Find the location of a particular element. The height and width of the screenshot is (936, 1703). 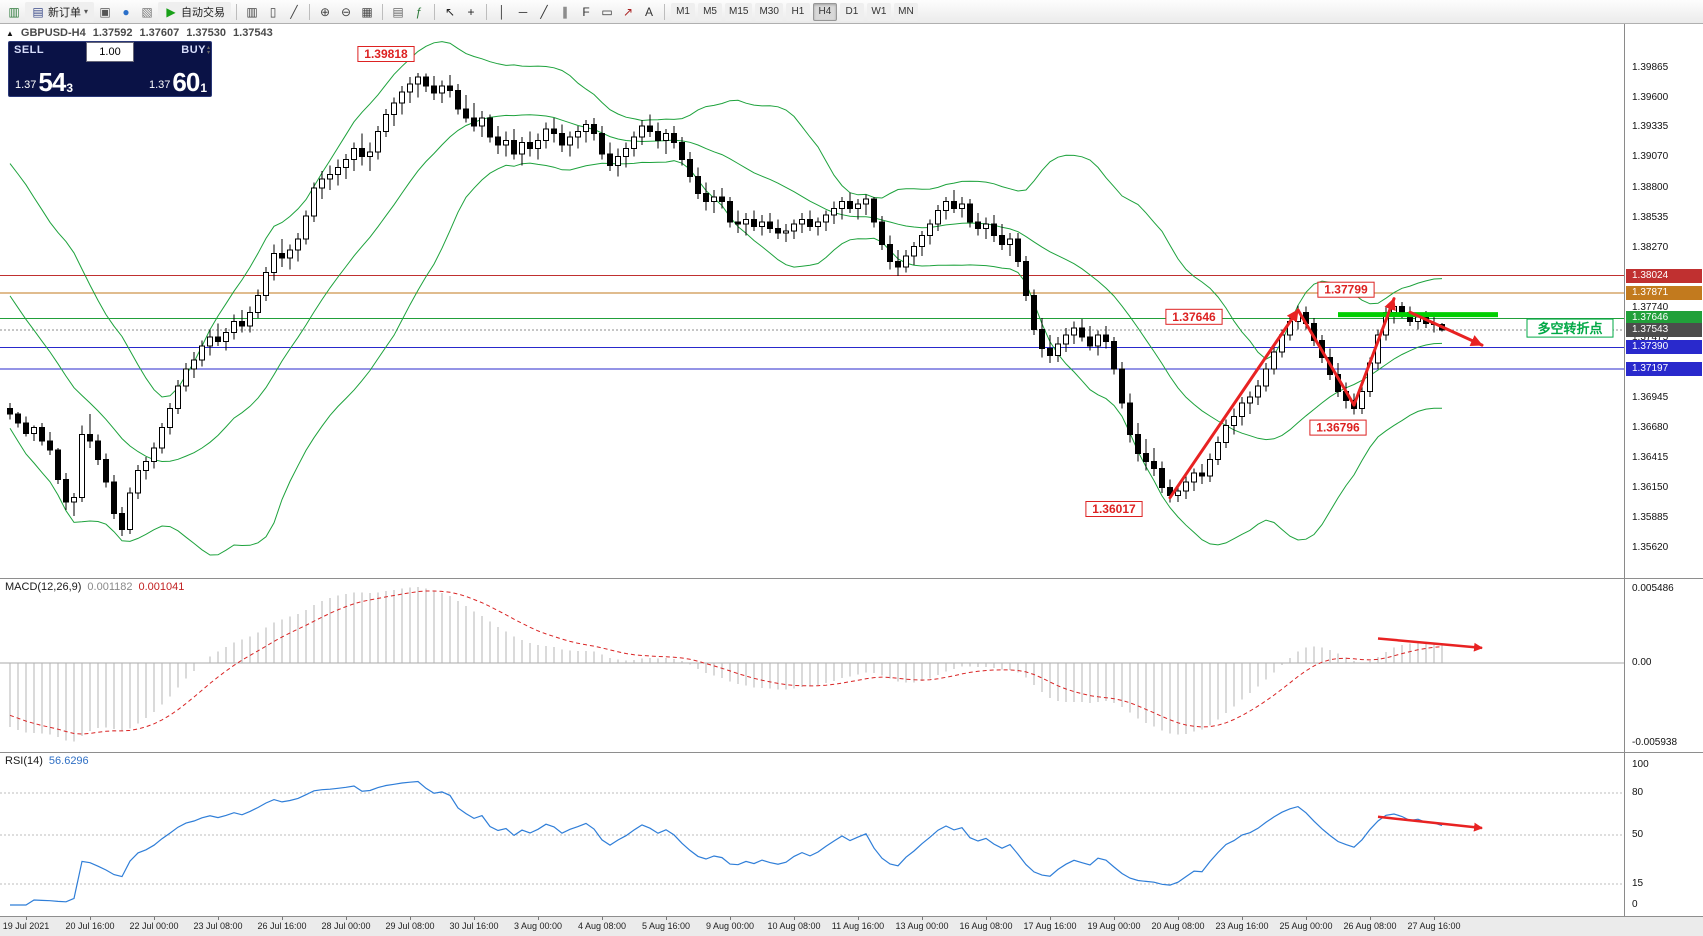

community-icon: ● is located at coordinates (126, 11).